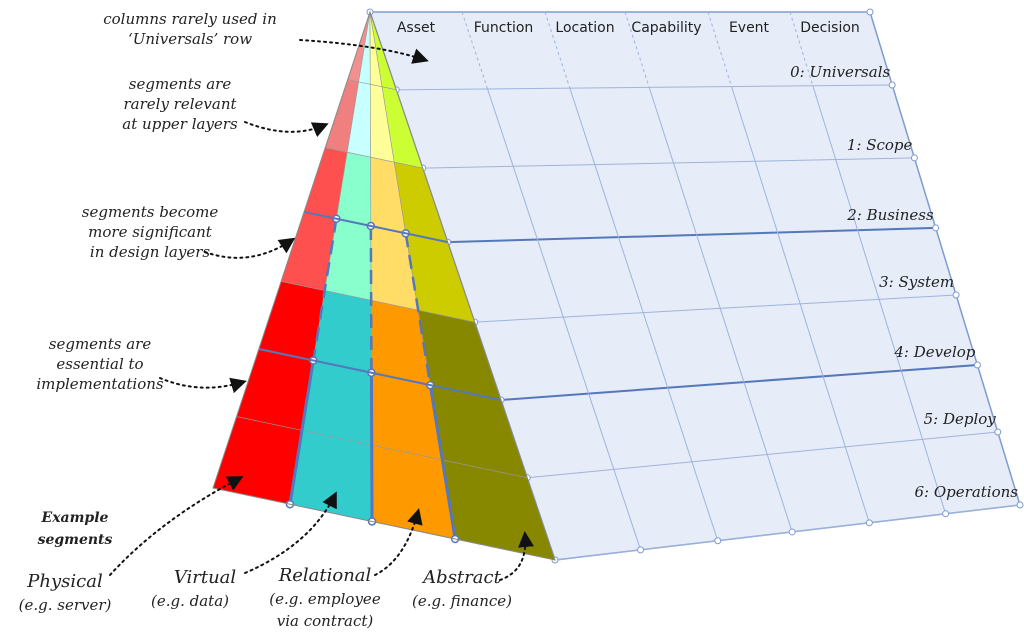 This screenshot has width=1024, height=644. Describe the element at coordinates (830, 28) in the screenshot. I see `column-label: Decision` at that location.